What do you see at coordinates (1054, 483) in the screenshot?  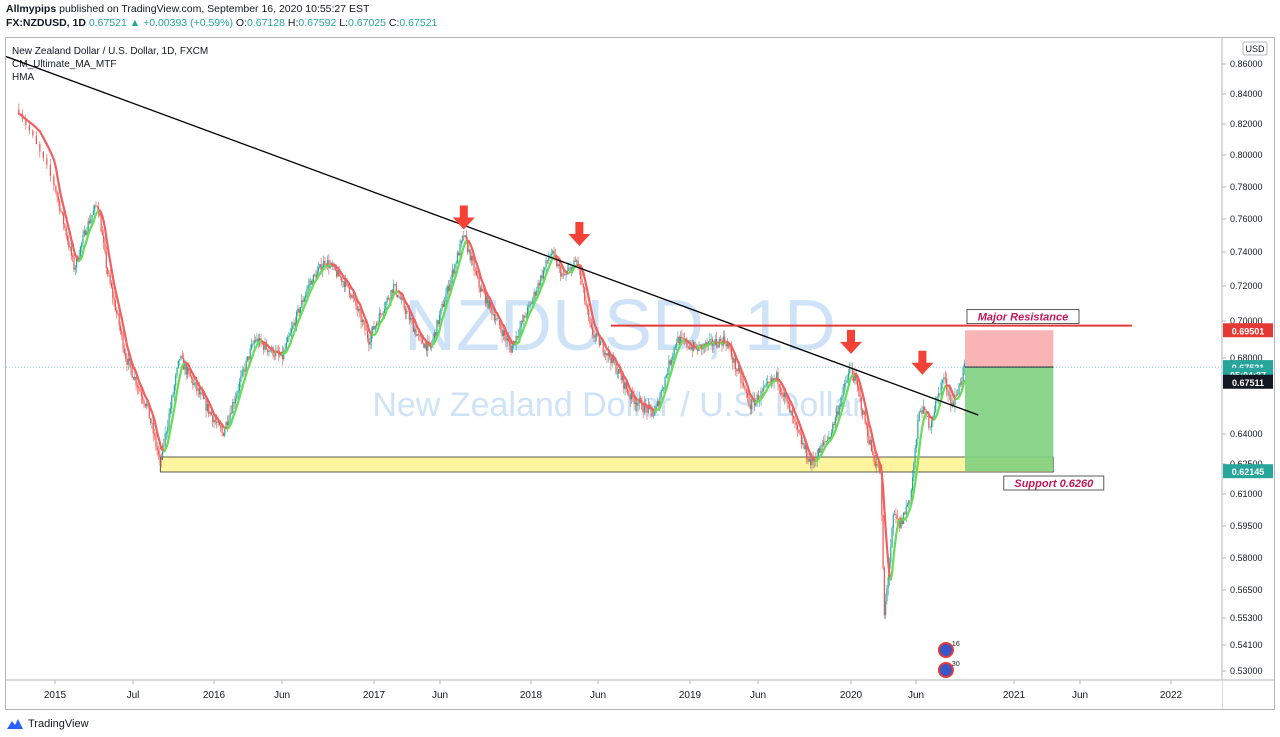 I see `support-box` at bounding box center [1054, 483].